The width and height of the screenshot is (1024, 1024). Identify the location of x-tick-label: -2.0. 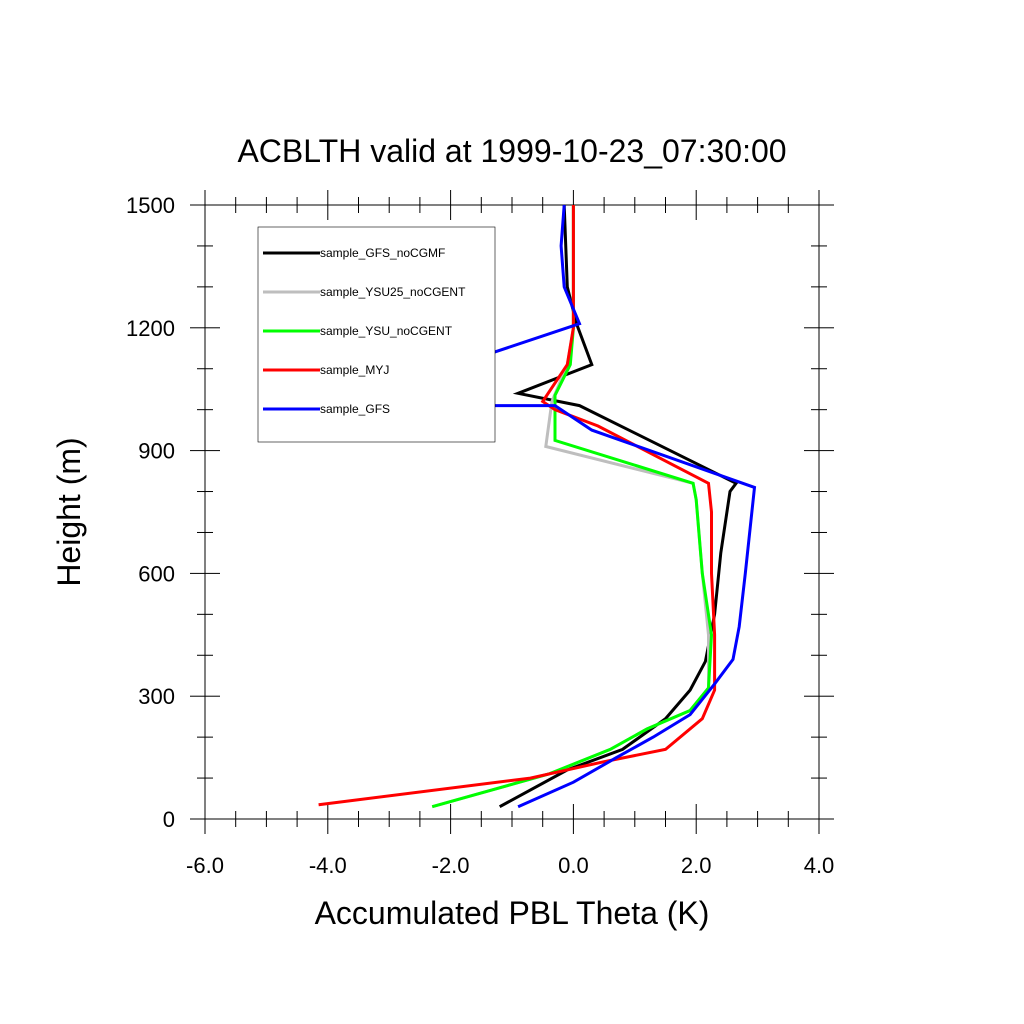
(451, 865).